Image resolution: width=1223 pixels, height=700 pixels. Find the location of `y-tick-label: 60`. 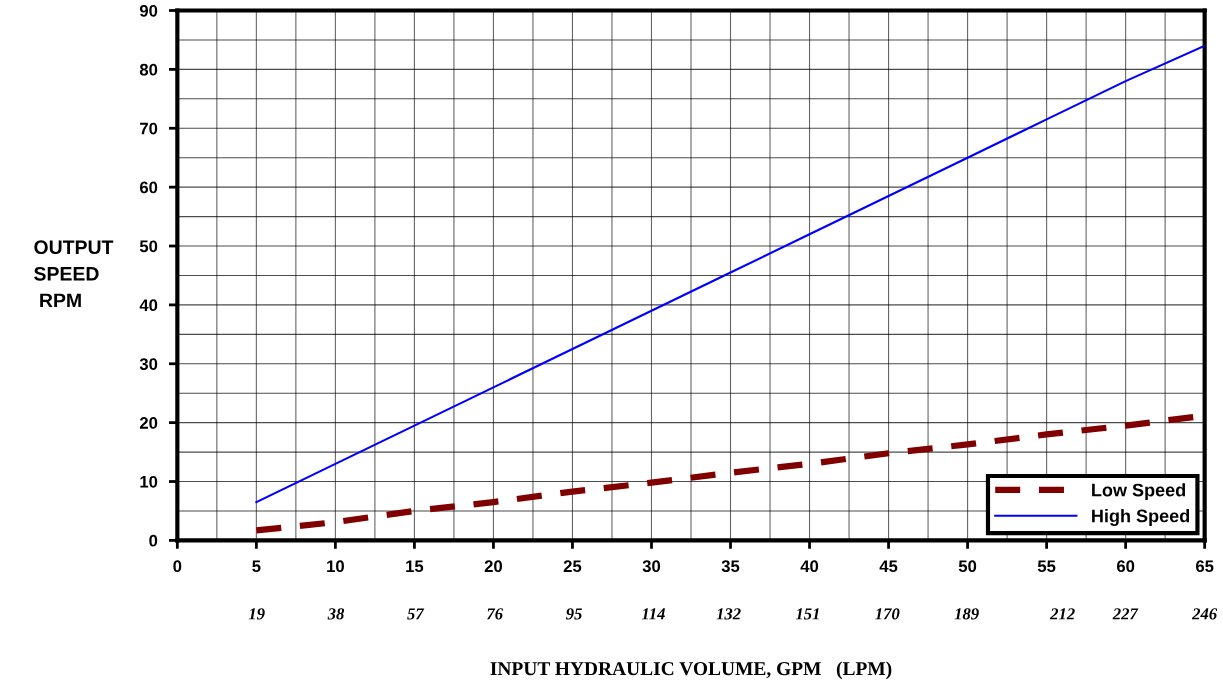

y-tick-label: 60 is located at coordinates (148, 187).